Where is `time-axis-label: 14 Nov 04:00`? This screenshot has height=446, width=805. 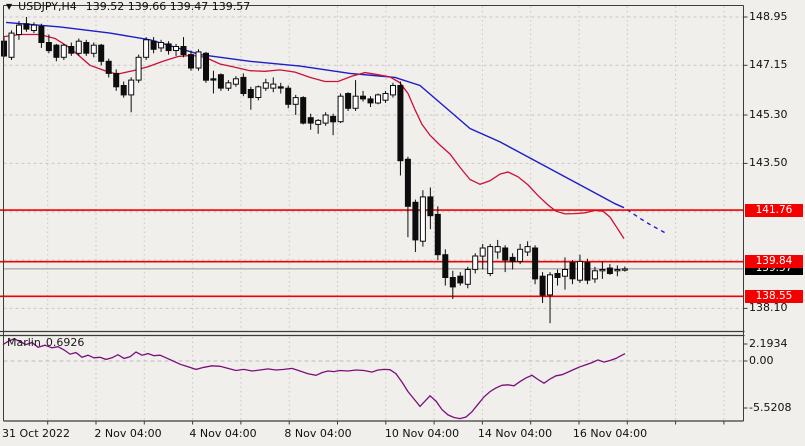
time-axis-label: 14 Nov 04:00 is located at coordinates (515, 433).